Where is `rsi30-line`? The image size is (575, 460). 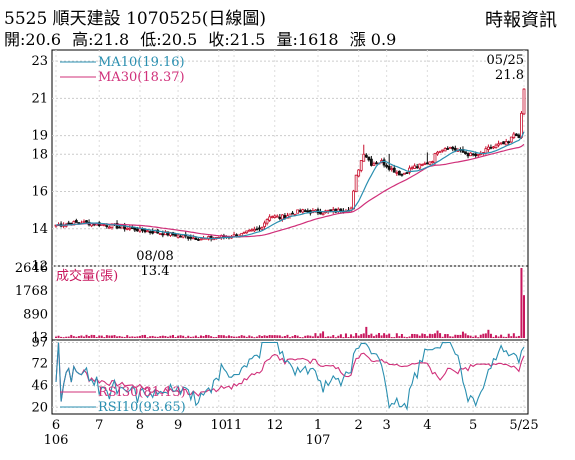
rsi30-line is located at coordinates (290, 372).